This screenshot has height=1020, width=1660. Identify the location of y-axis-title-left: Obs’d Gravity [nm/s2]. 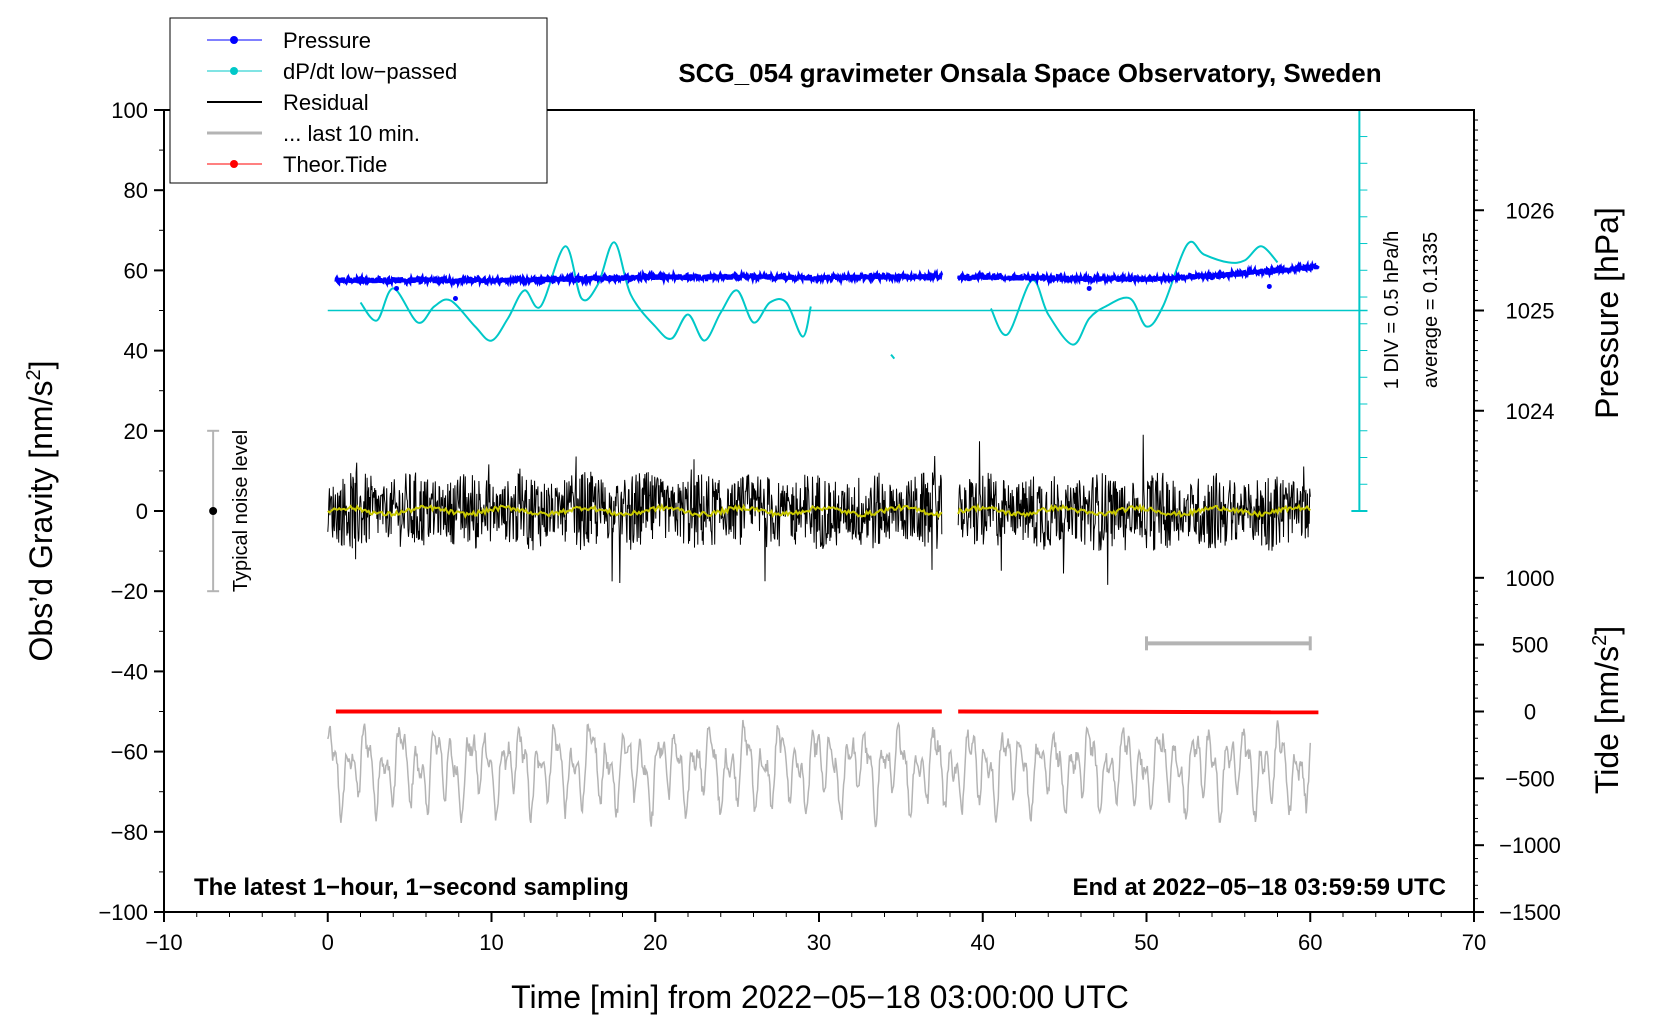
(41, 511).